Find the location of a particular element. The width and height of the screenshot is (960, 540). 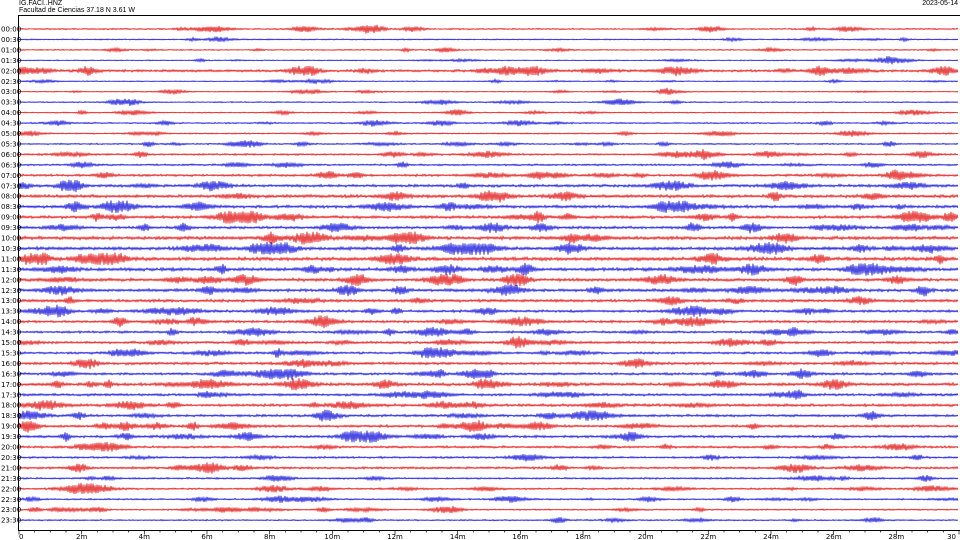

row-time-label: 08:00 is located at coordinates (11, 197).